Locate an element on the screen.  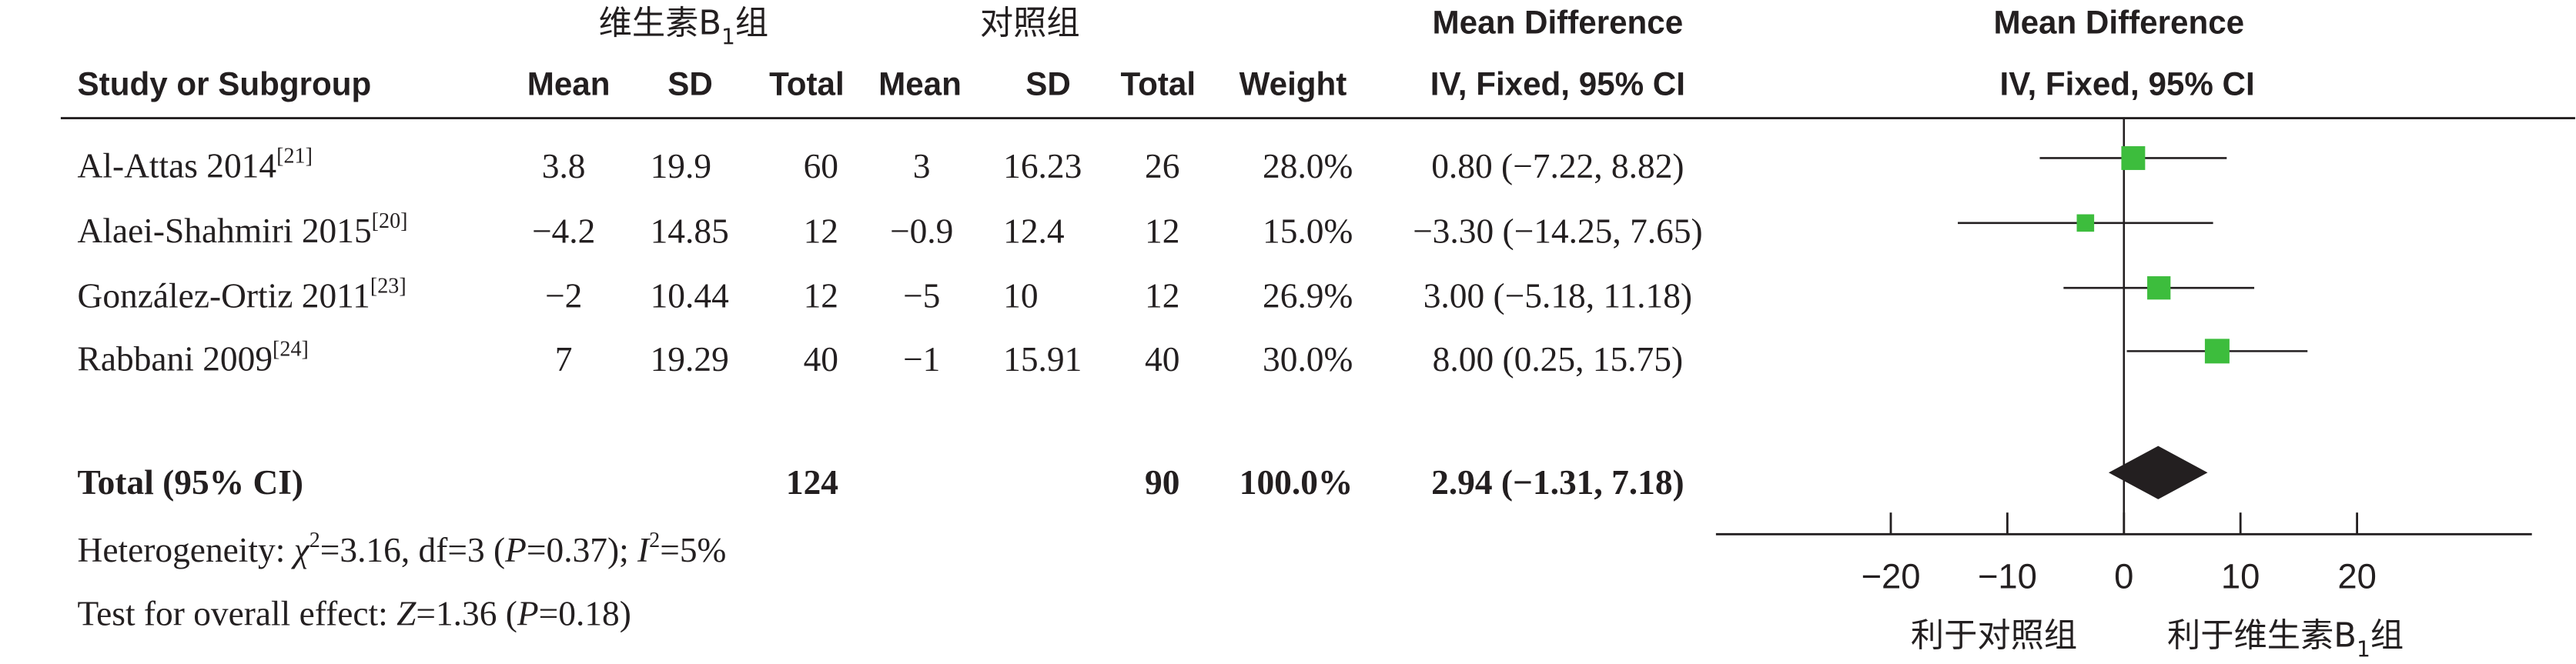
group-header-part: 组 is located at coordinates (752, 23).